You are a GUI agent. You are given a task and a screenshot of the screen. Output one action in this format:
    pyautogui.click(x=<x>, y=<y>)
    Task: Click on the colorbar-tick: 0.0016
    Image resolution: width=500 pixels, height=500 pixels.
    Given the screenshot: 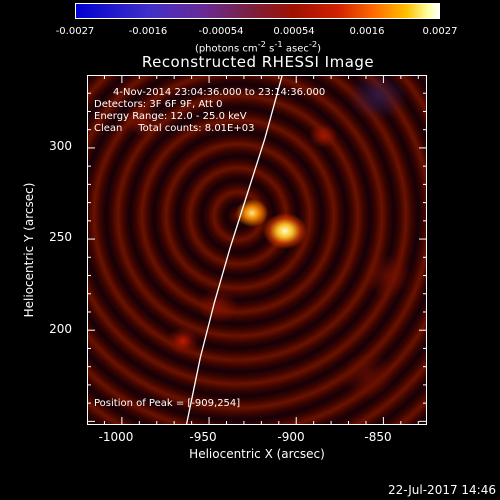 What is the action you would take?
    pyautogui.click(x=367, y=31)
    